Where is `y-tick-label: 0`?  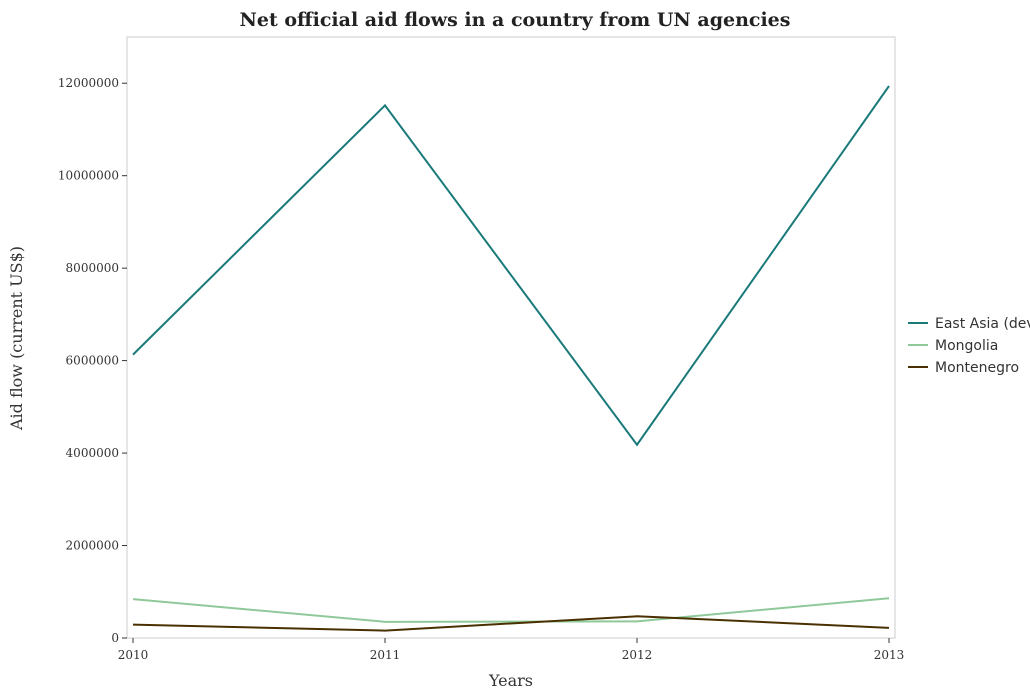 y-tick-label: 0 is located at coordinates (115, 638).